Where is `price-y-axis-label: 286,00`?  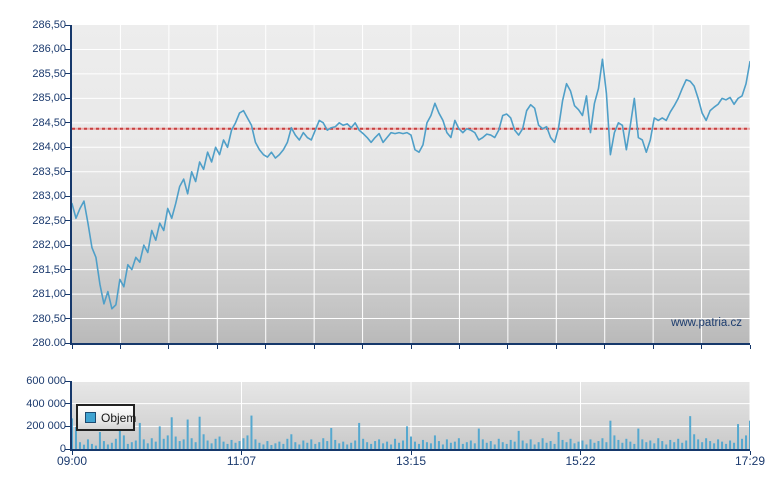 price-y-axis-label: 286,00 is located at coordinates (49, 49).